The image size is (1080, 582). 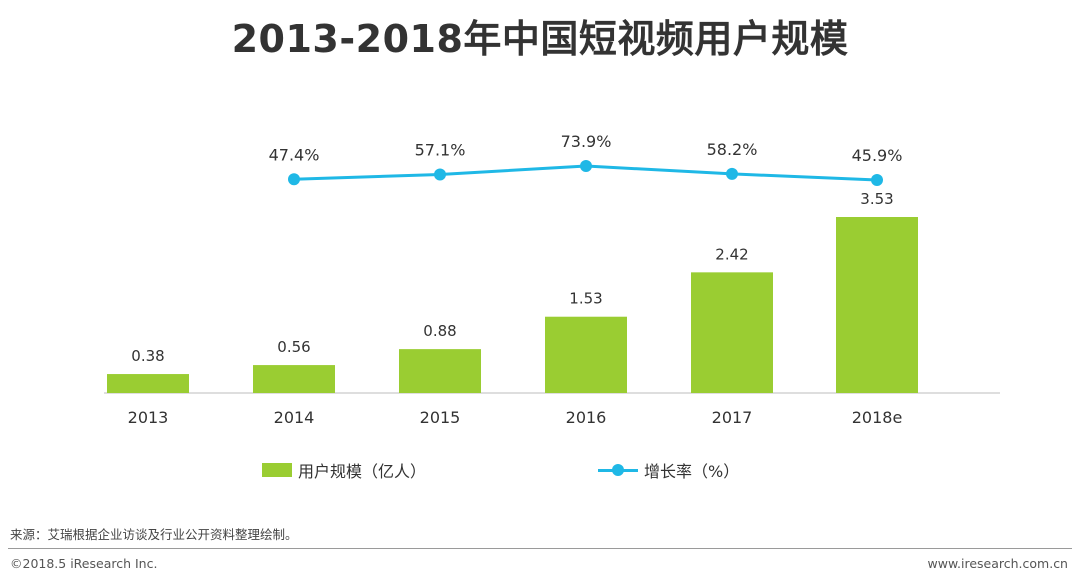 I want to click on growth-rate-point-2015, so click(x=440, y=174).